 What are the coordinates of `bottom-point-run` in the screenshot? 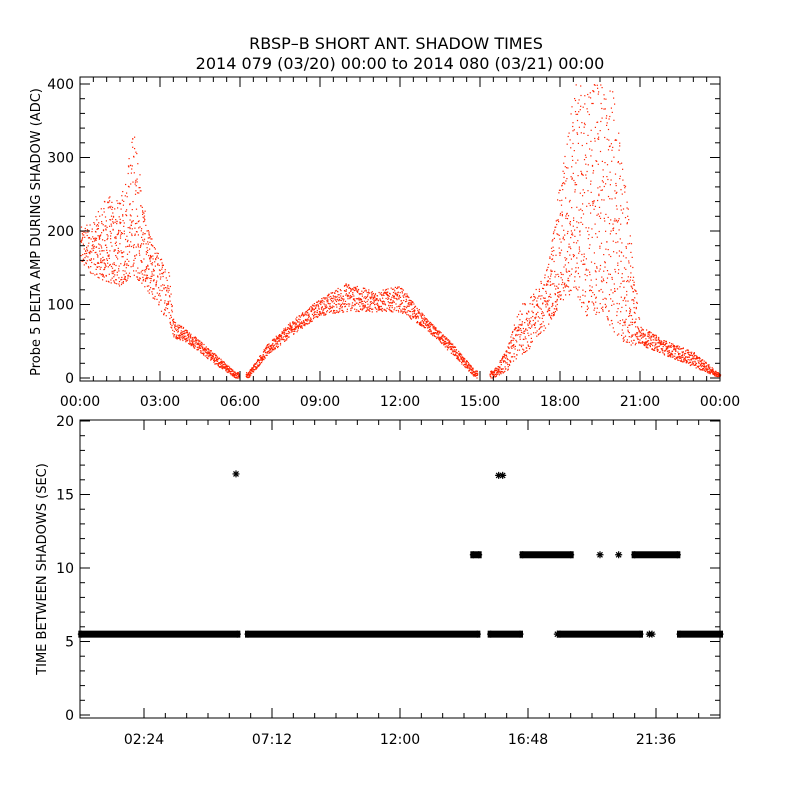 It's located at (546, 555).